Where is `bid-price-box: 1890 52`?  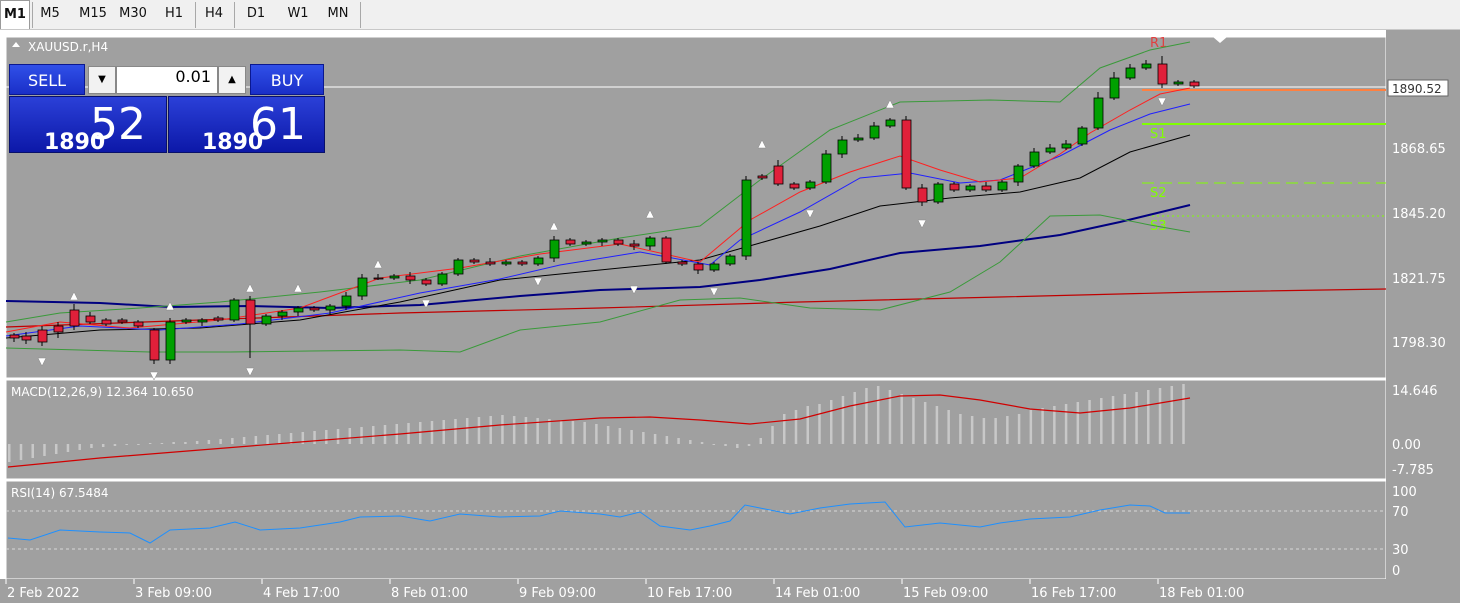 bid-price-box: 1890 52 is located at coordinates (88, 125).